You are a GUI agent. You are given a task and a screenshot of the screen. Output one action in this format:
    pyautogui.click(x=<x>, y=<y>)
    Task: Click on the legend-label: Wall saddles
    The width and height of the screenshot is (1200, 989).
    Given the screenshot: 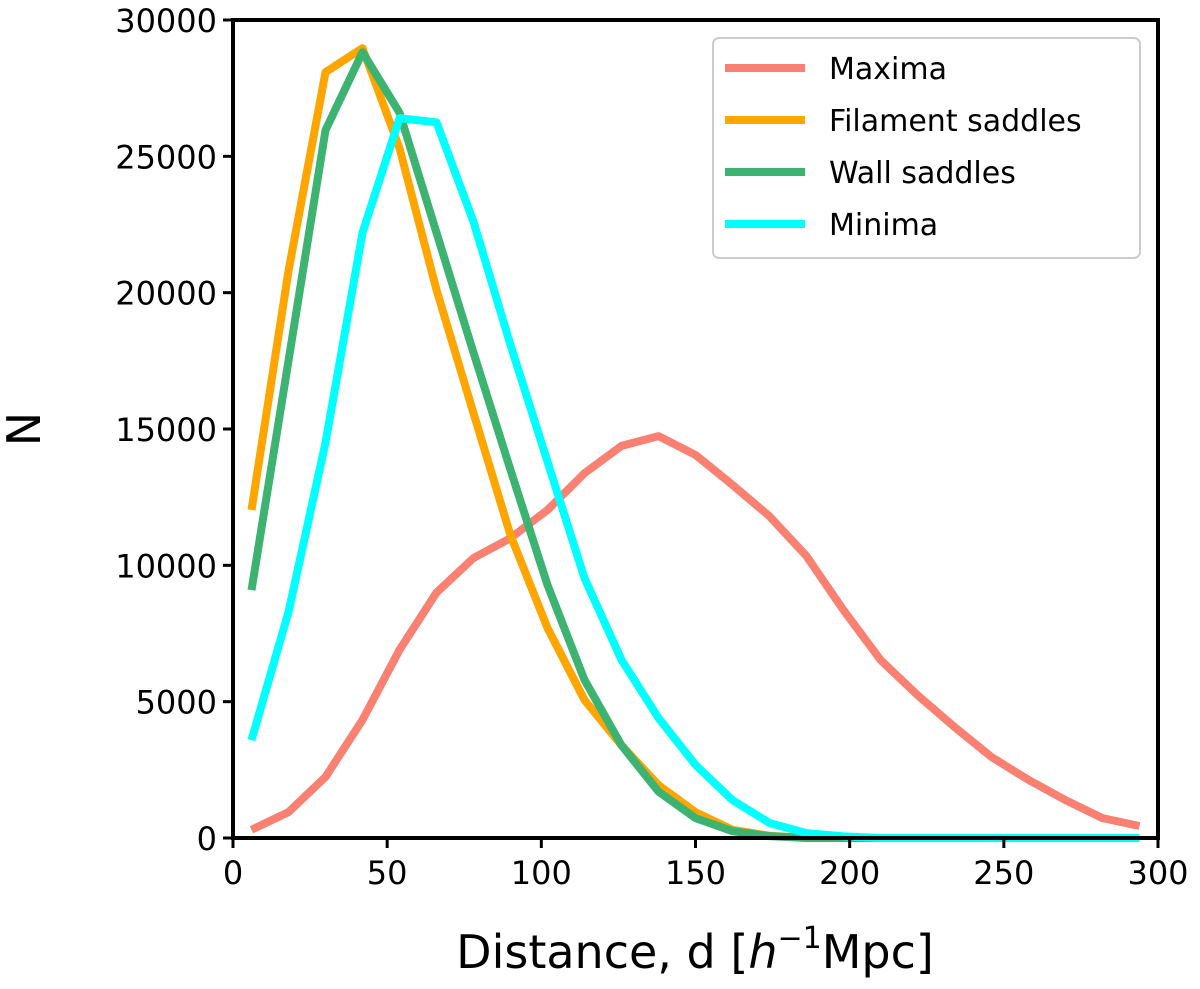 What is the action you would take?
    pyautogui.click(x=922, y=173)
    